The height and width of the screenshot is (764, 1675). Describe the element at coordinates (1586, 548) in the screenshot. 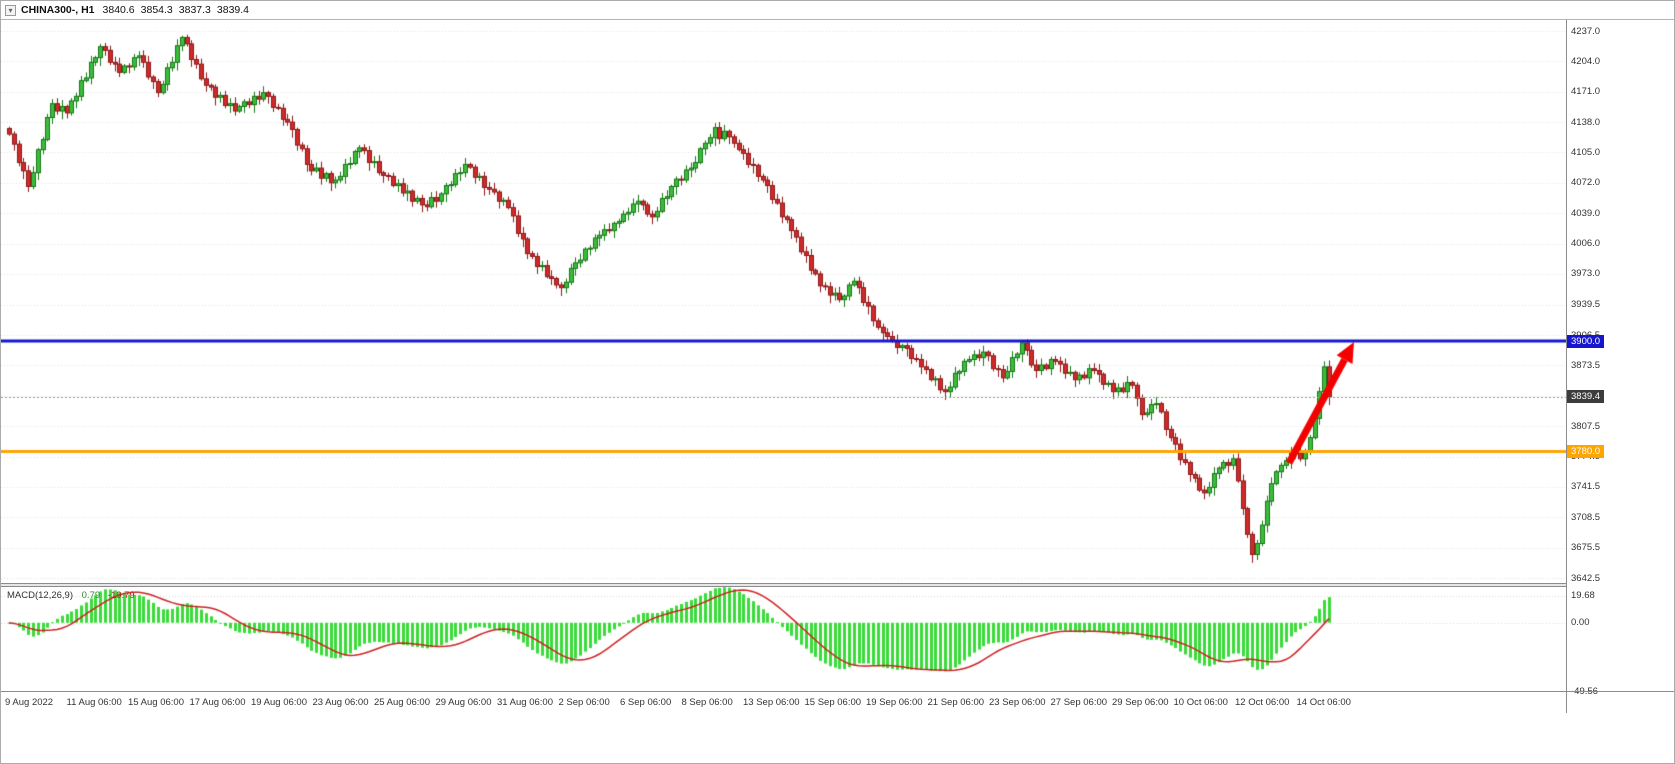

I see `price-axis-label: 3675.5` at that location.